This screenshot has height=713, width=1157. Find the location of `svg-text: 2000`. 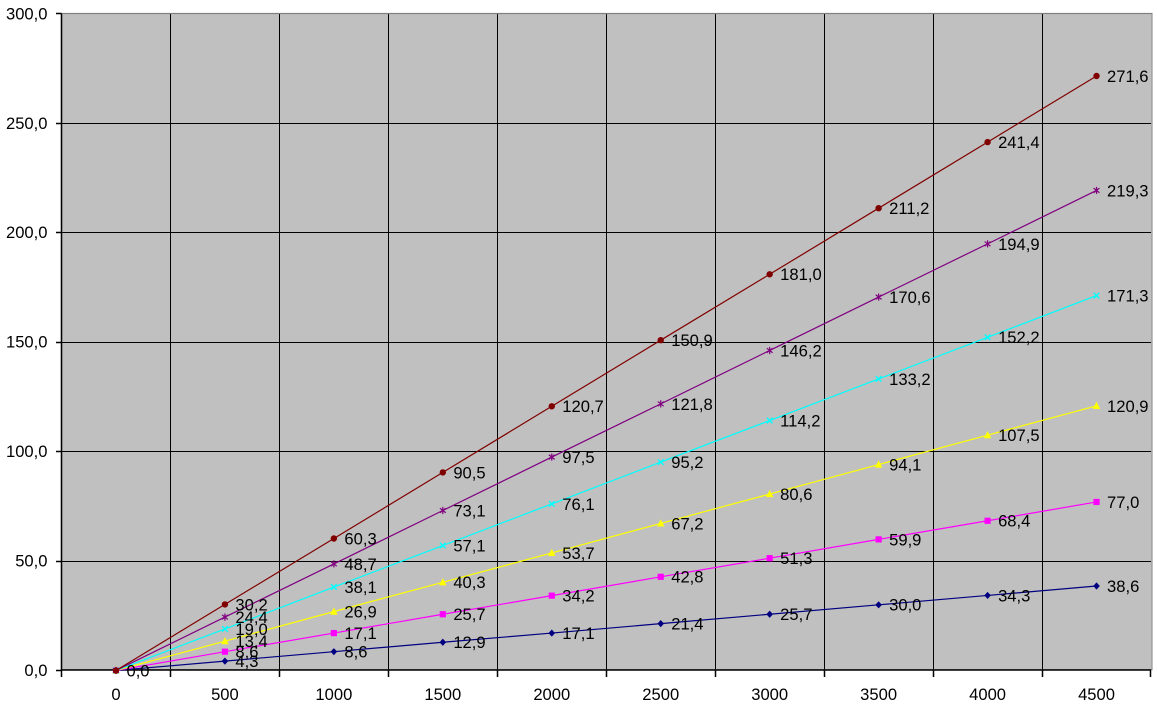

svg-text: 2000 is located at coordinates (551, 694).